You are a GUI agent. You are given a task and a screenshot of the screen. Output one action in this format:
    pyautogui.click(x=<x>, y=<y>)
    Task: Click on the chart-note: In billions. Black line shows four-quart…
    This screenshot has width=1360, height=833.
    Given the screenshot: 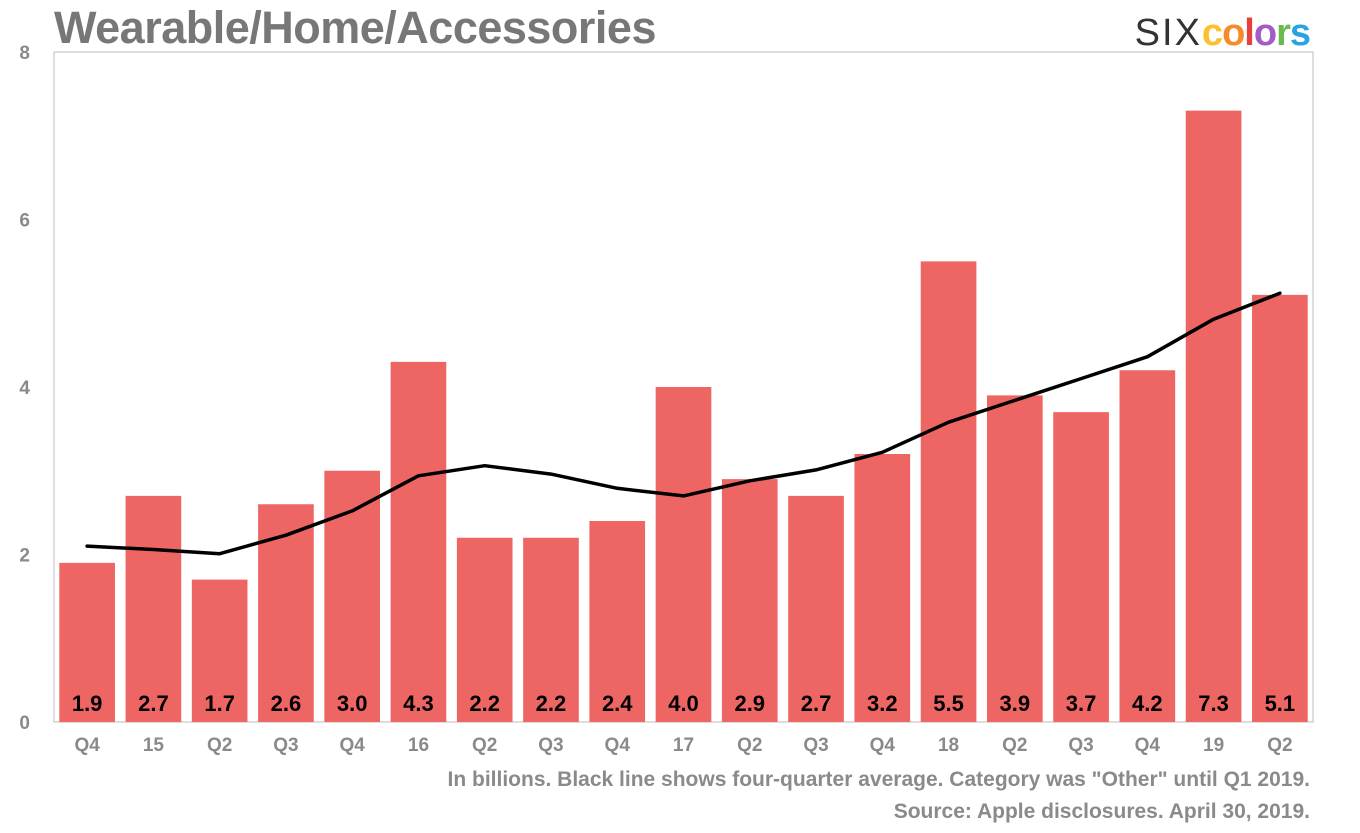 What is the action you would take?
    pyautogui.click(x=879, y=779)
    